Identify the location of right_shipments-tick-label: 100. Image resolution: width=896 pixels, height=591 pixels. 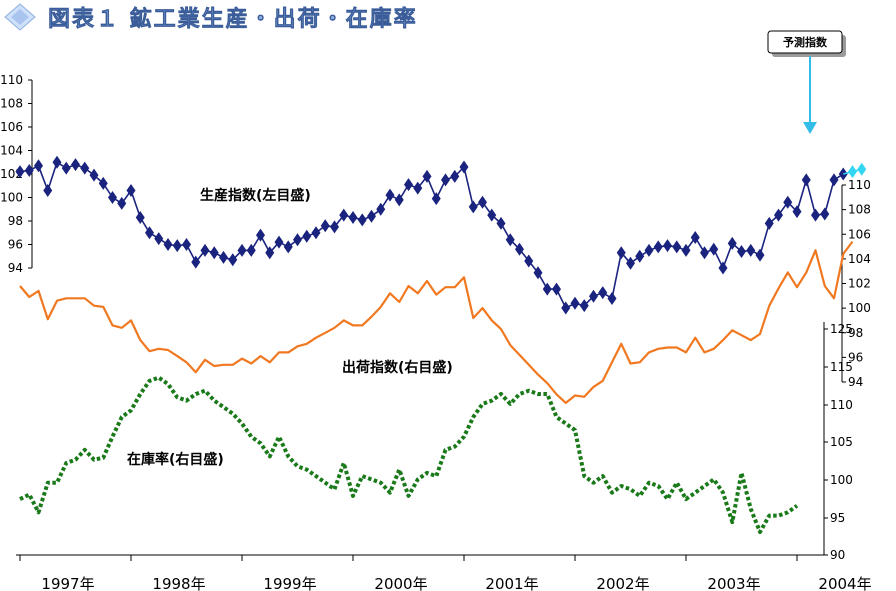
(859, 308).